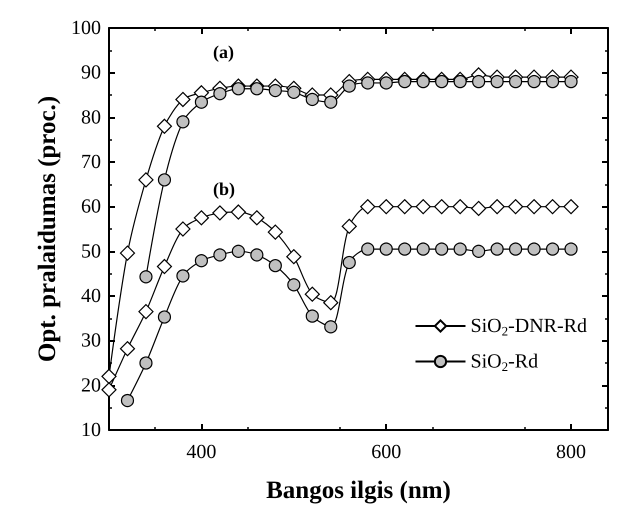 The height and width of the screenshot is (516, 620). Describe the element at coordinates (91, 162) in the screenshot. I see `y-tick-label: 70` at that location.